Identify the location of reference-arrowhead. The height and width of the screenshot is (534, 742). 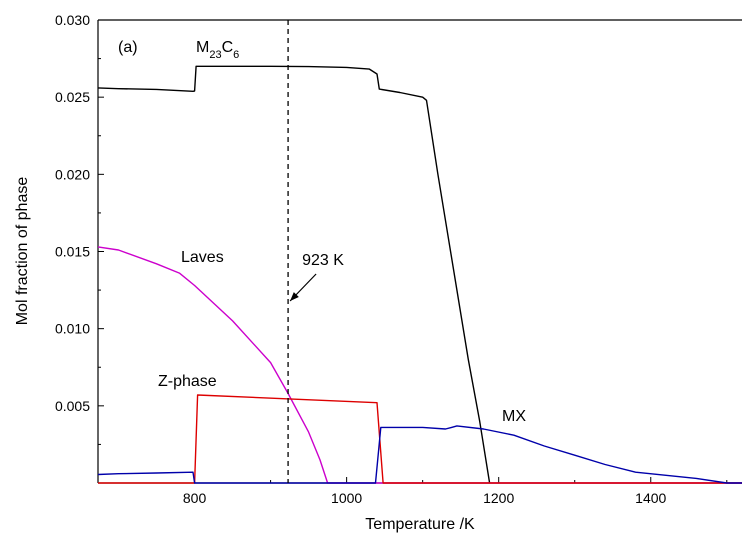
(294, 296).